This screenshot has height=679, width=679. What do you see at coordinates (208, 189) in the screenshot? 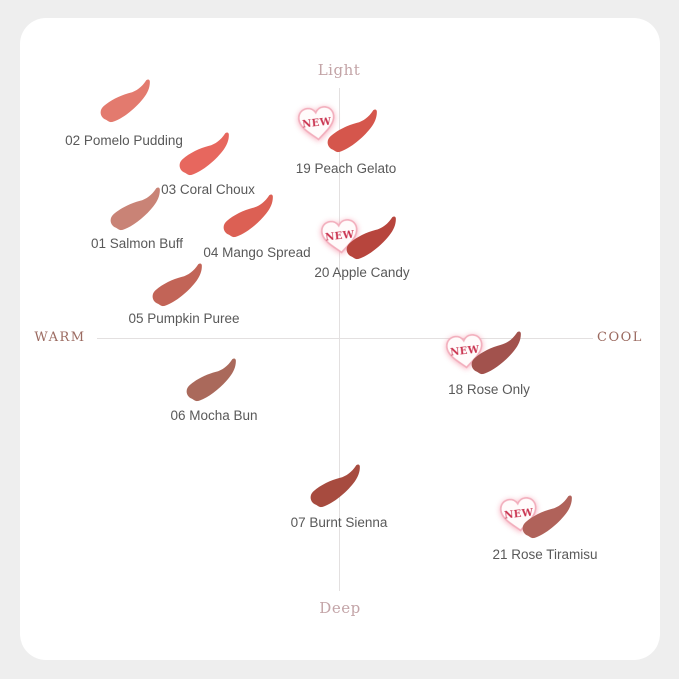
I see `shade-label: 03 Coral Choux` at bounding box center [208, 189].